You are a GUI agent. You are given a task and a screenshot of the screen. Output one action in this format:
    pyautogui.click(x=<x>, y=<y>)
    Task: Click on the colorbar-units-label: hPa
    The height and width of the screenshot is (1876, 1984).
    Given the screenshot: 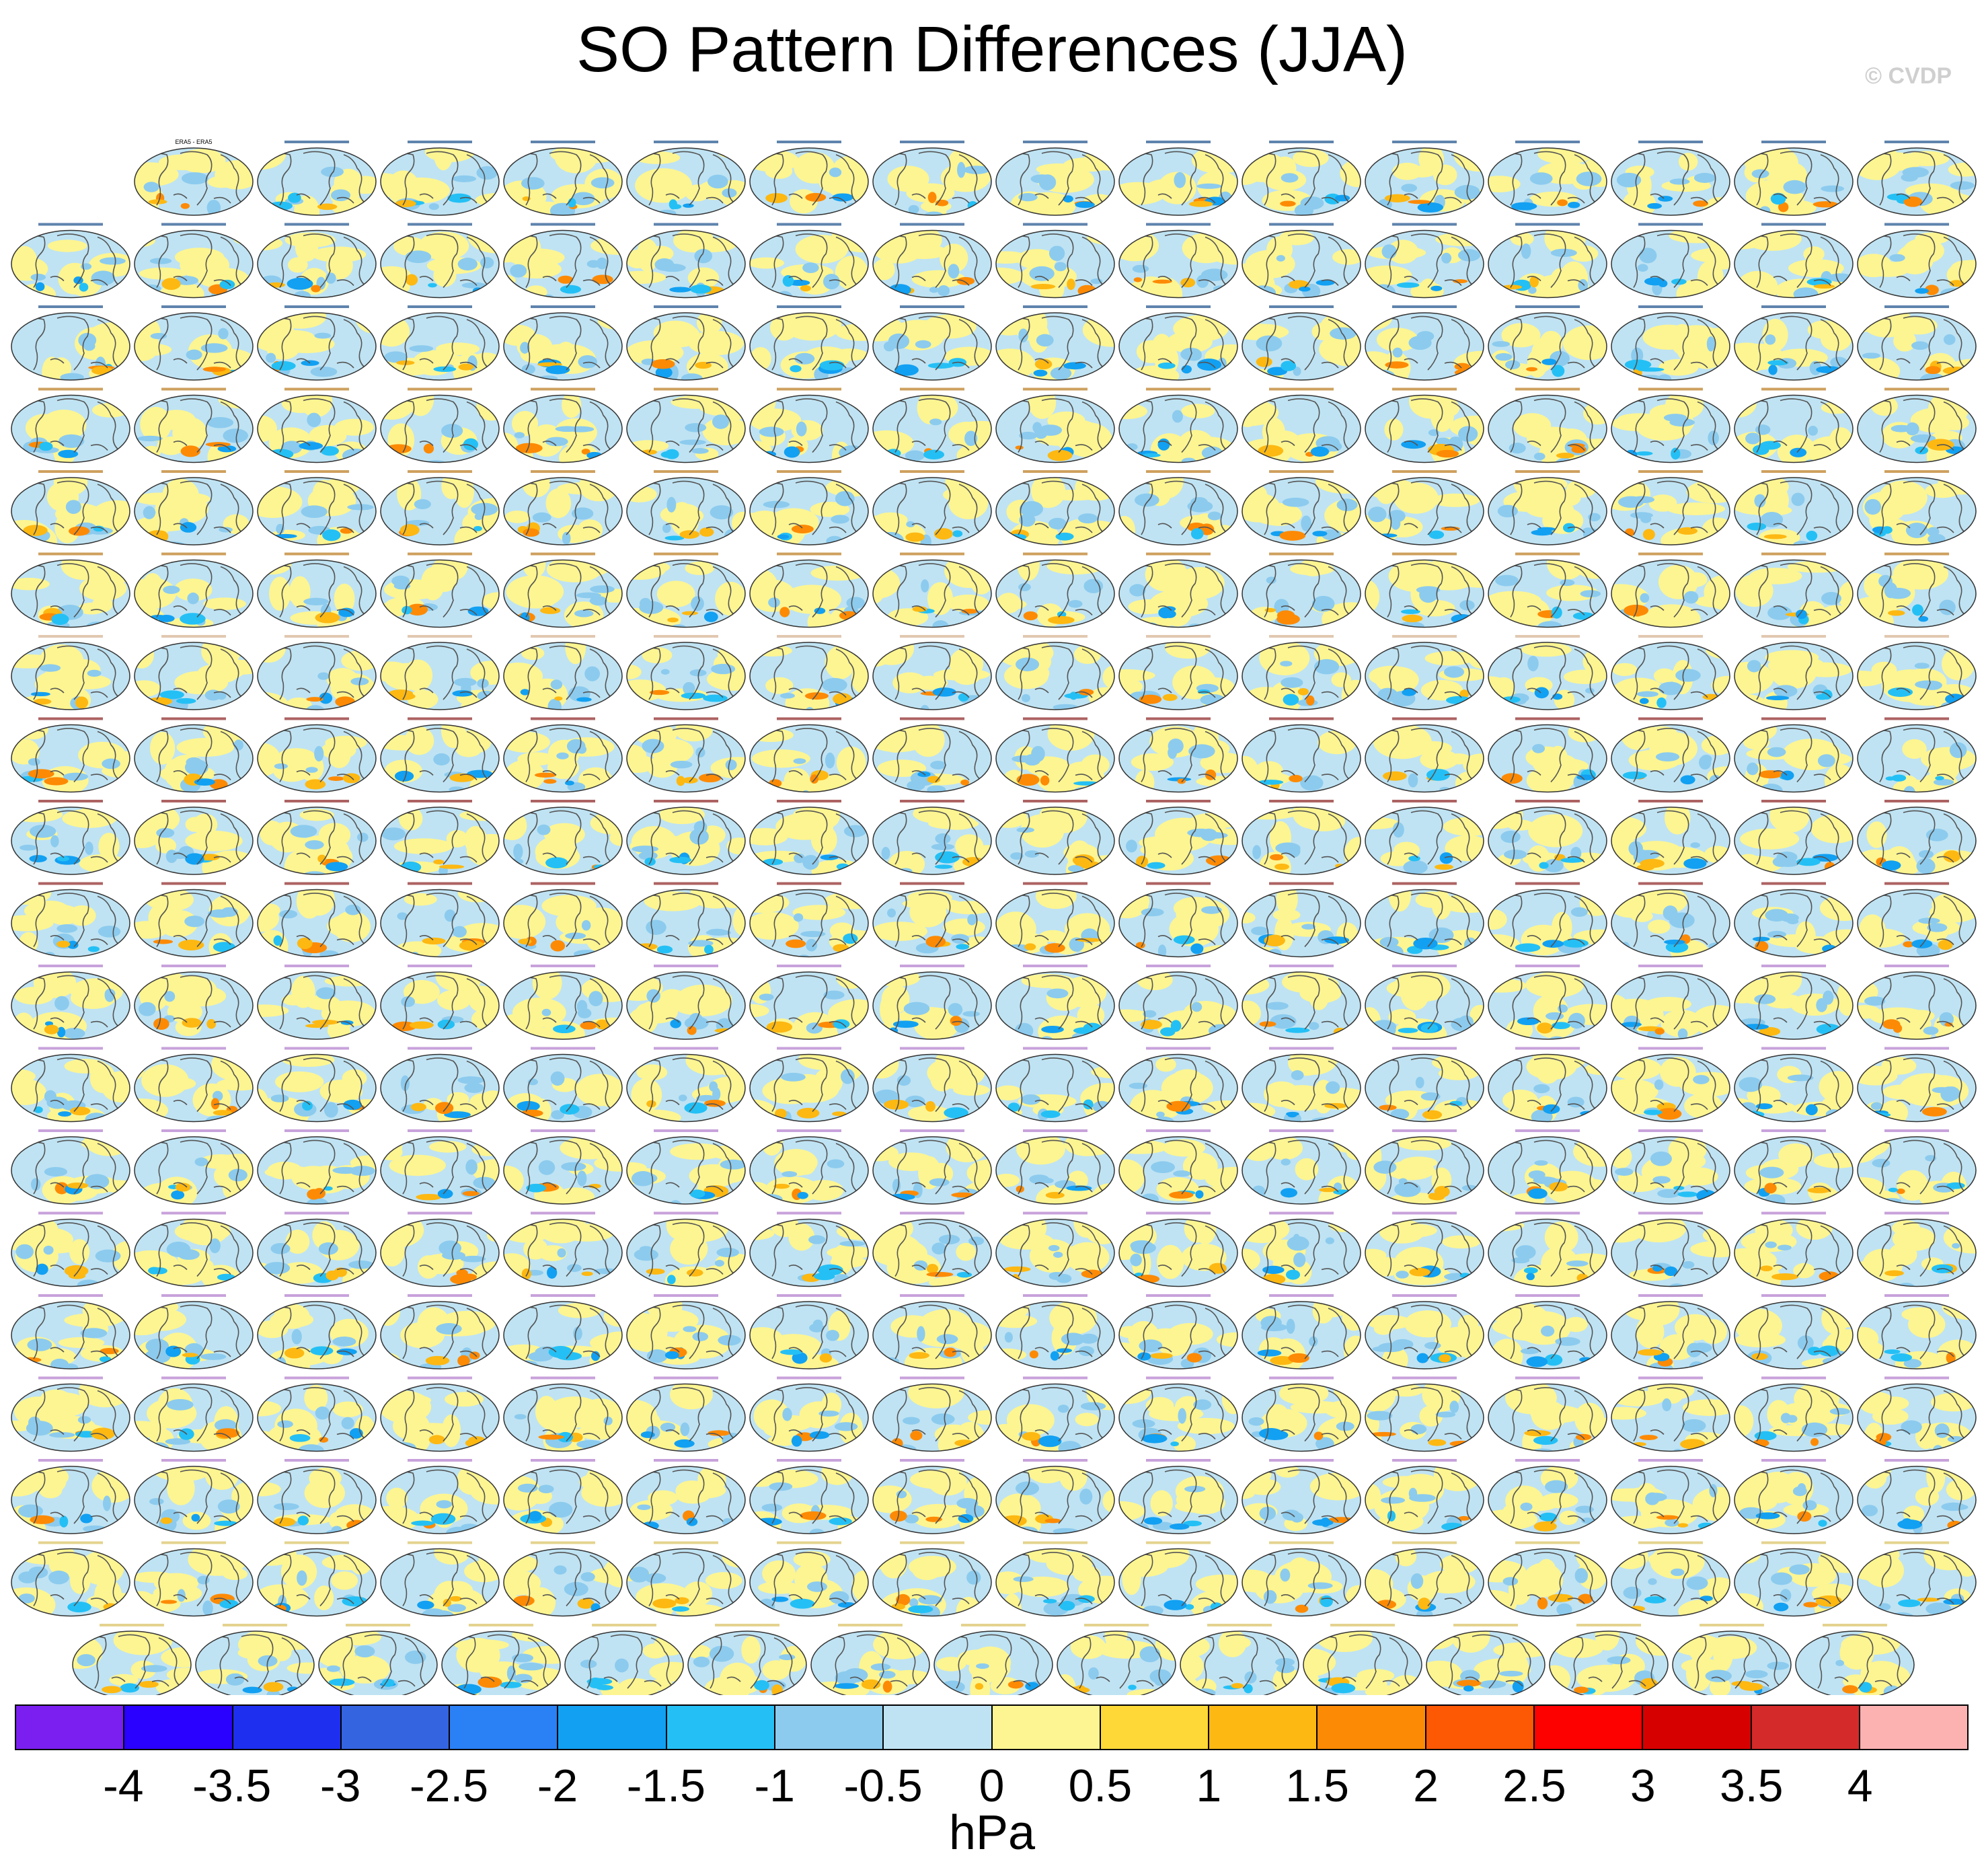 What is the action you would take?
    pyautogui.click(x=992, y=1833)
    